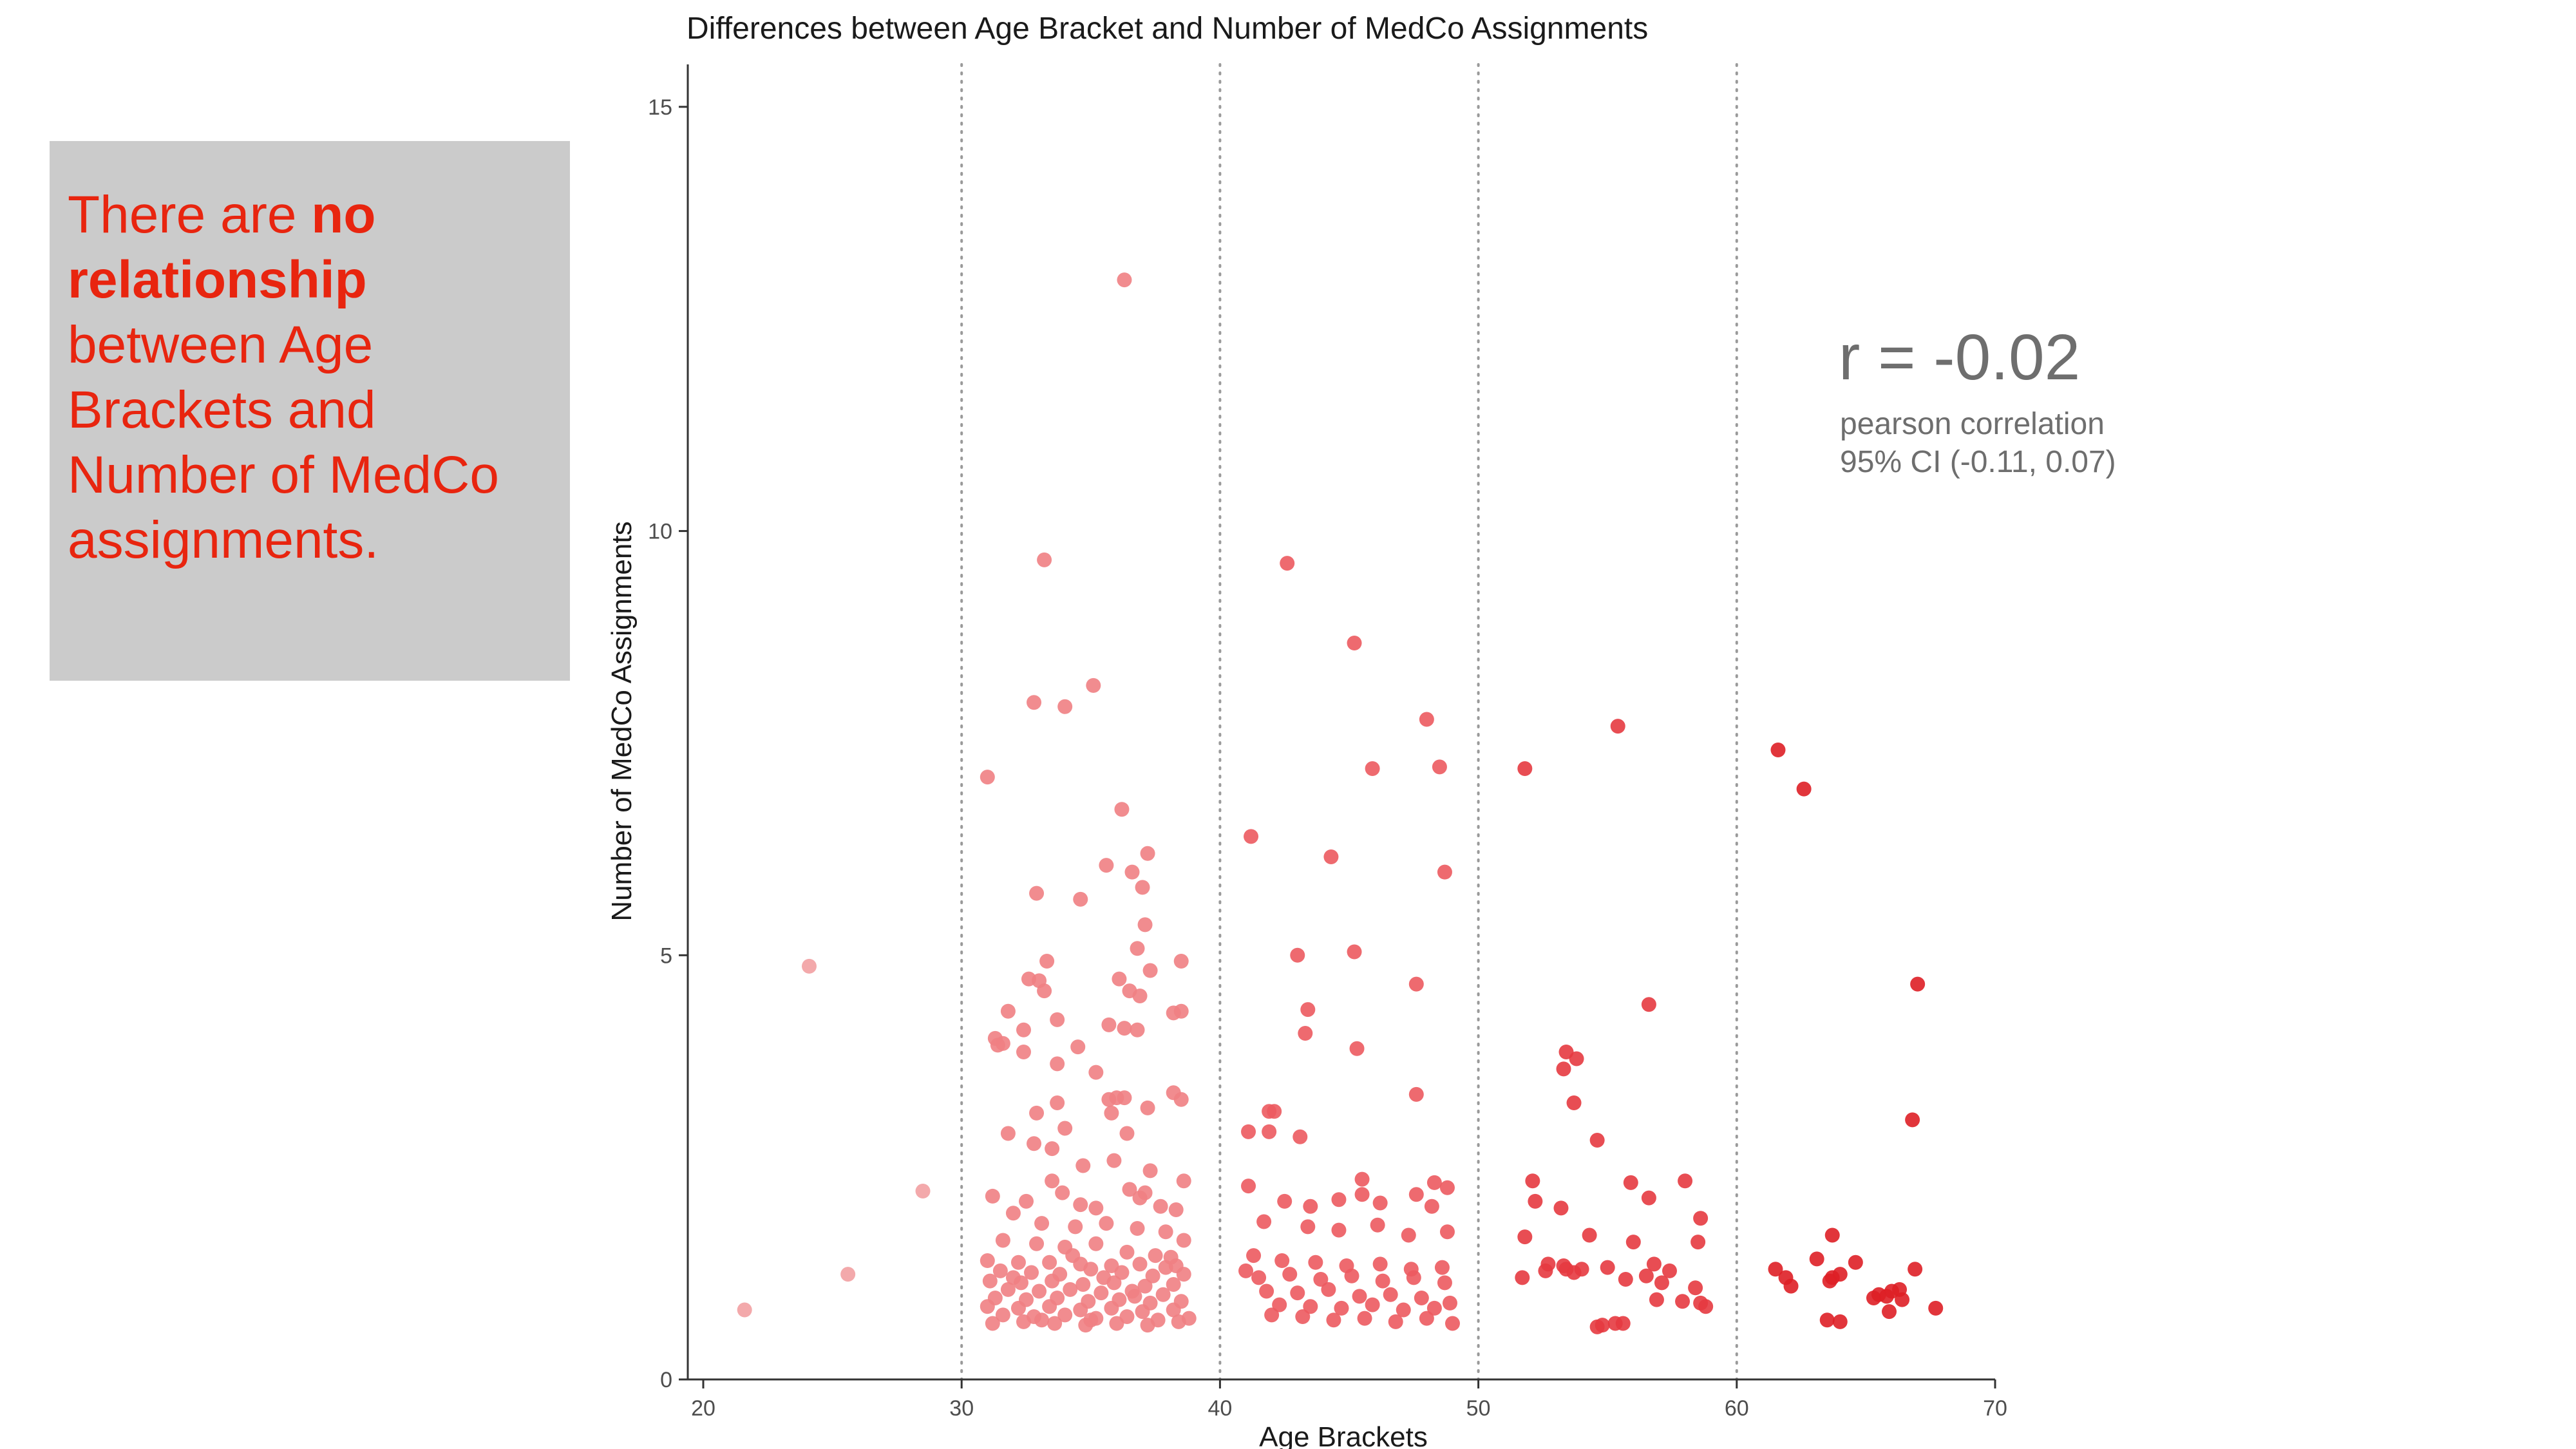 The width and height of the screenshot is (2576, 1449). I want to click on y-tick-label: 0, so click(666, 1380).